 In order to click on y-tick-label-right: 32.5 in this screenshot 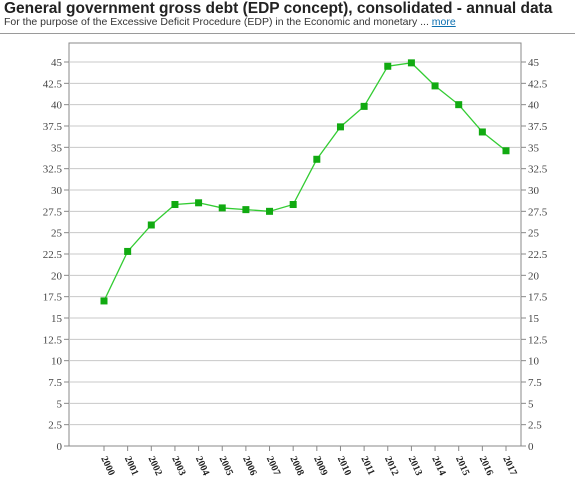, I will do `click(538, 170)`.